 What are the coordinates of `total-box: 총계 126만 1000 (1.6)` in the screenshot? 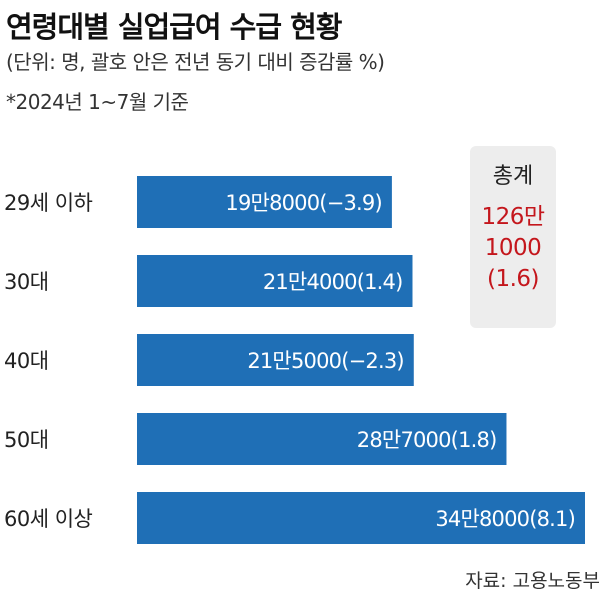 It's located at (513, 237).